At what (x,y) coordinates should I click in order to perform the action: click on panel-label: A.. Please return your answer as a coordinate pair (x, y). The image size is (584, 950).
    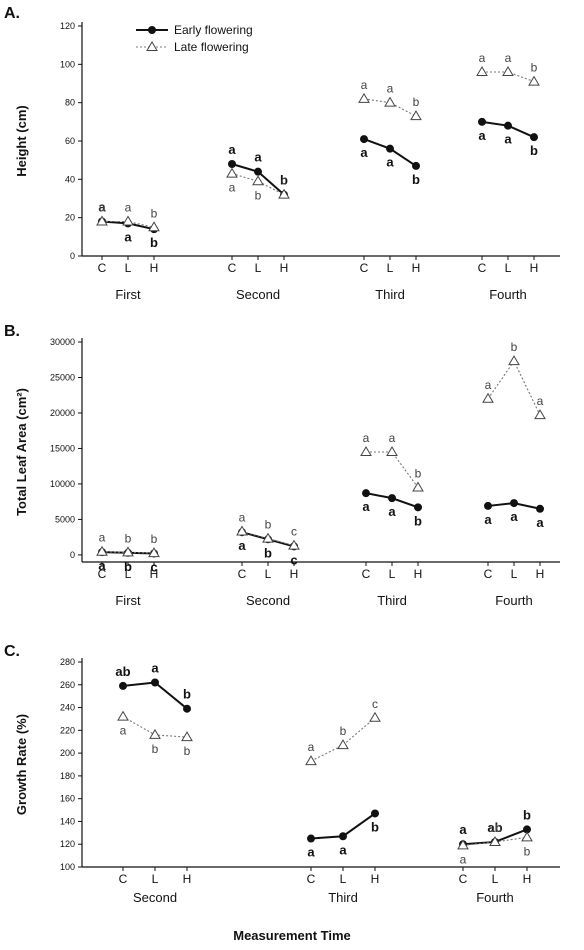
    Looking at the image, I should click on (12, 13).